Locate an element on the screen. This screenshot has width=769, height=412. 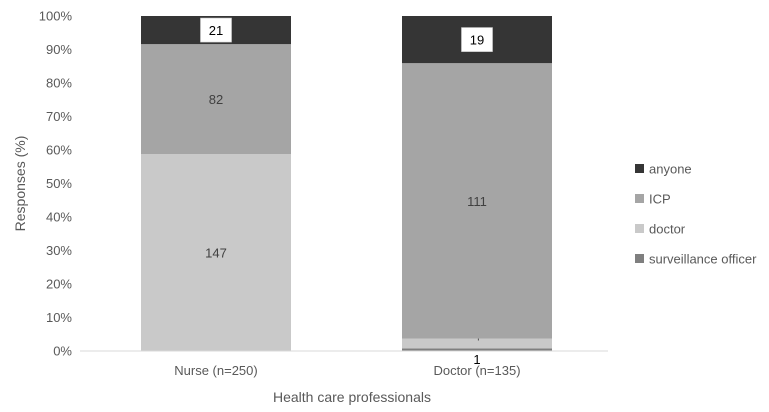
legend-label-doctor: doctor is located at coordinates (667, 229).